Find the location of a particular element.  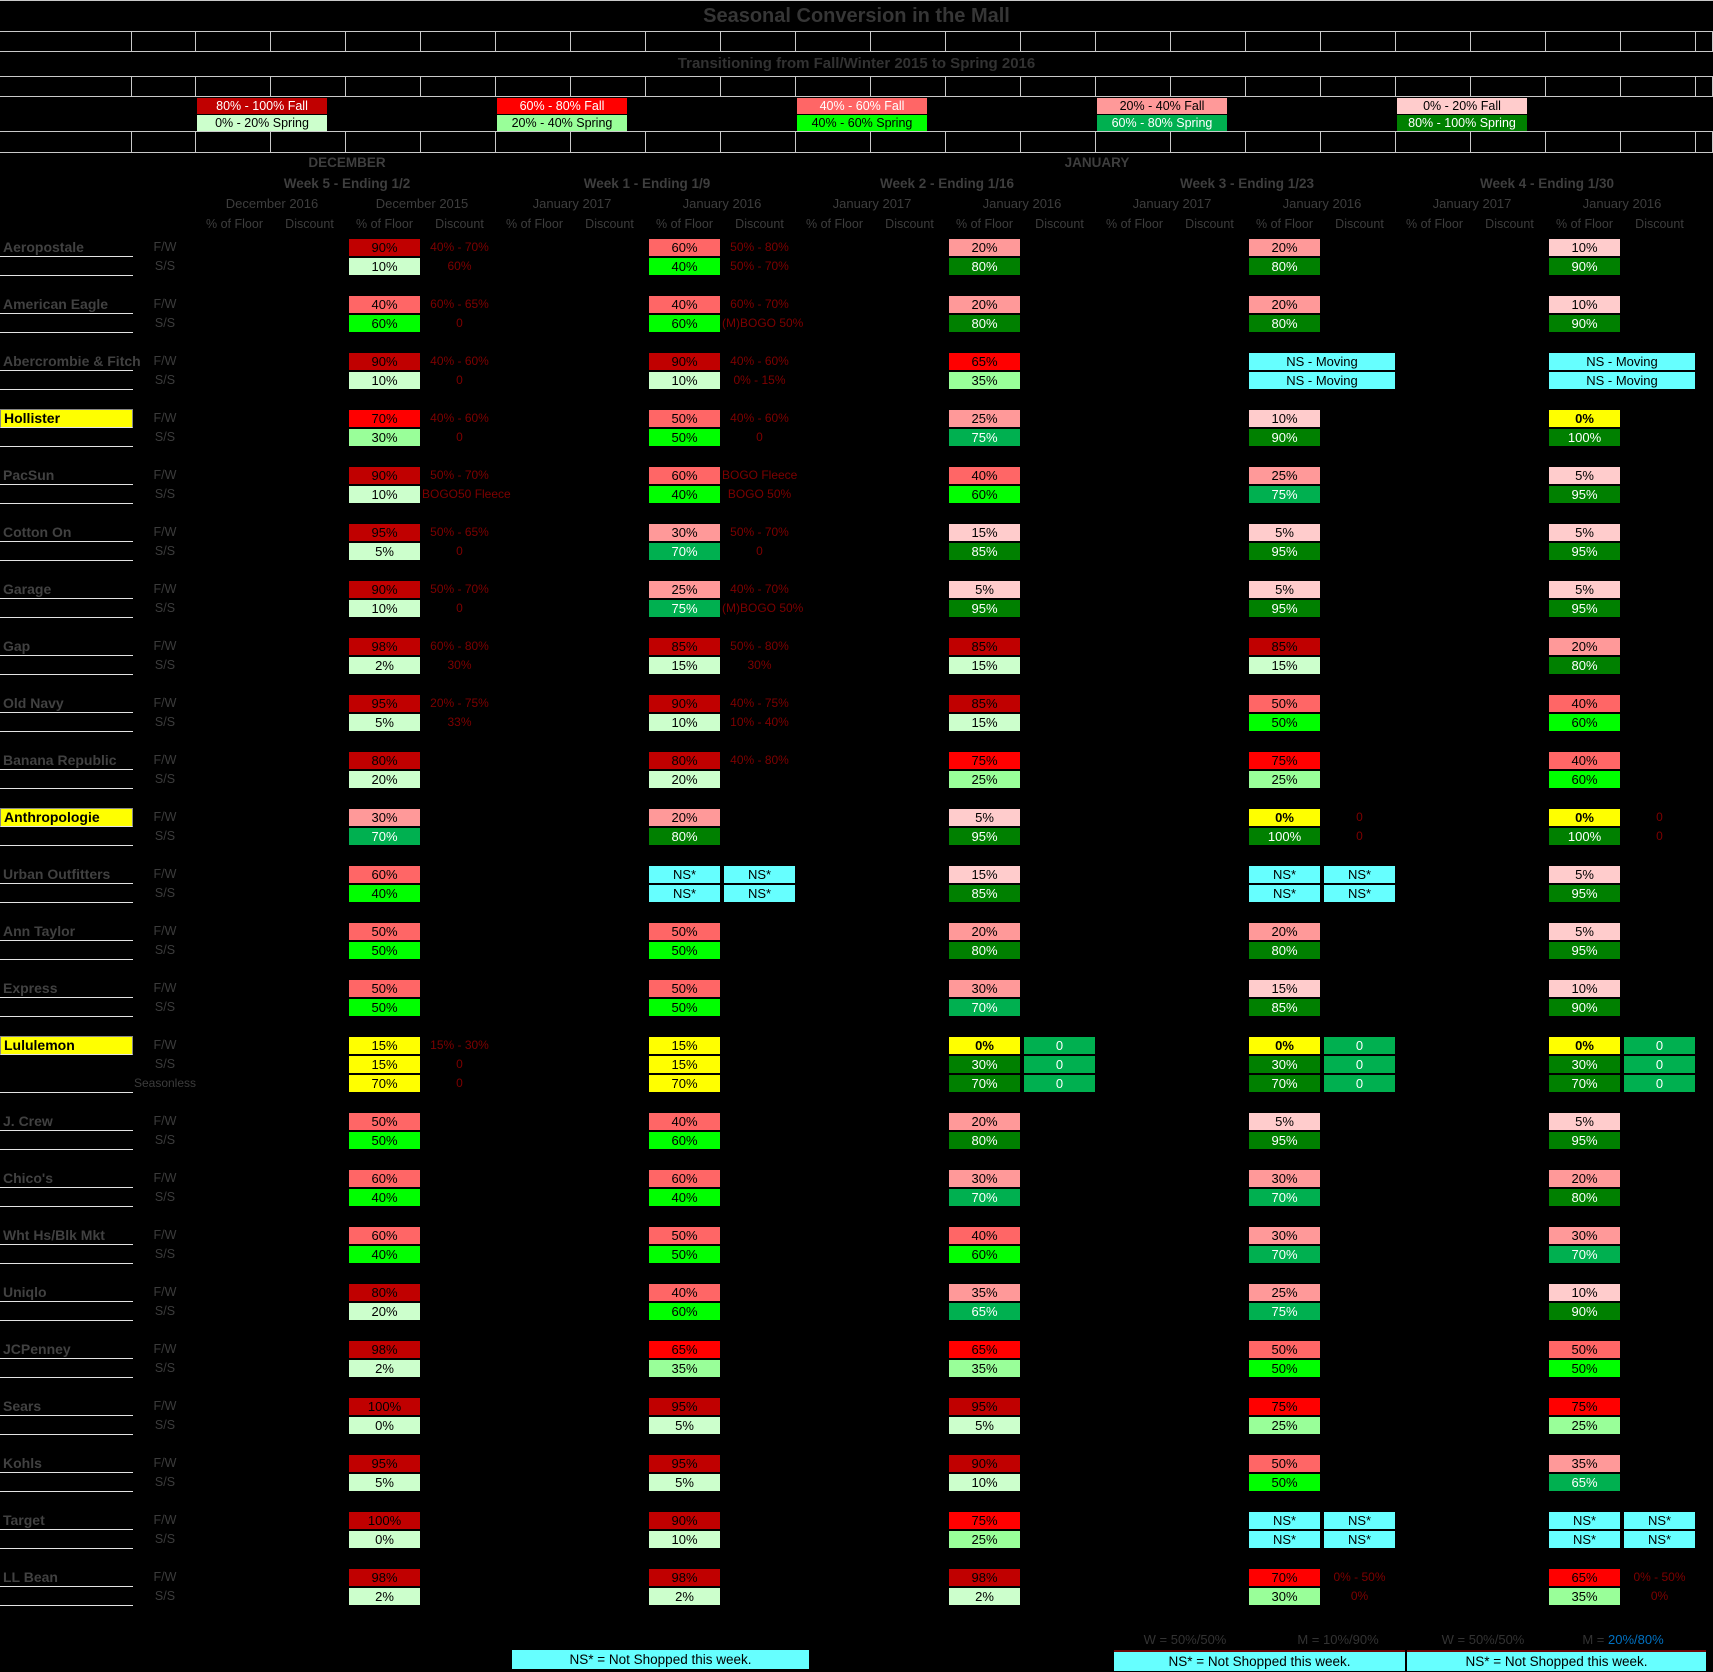

brand-label: American Eagle is located at coordinates (66, 304).